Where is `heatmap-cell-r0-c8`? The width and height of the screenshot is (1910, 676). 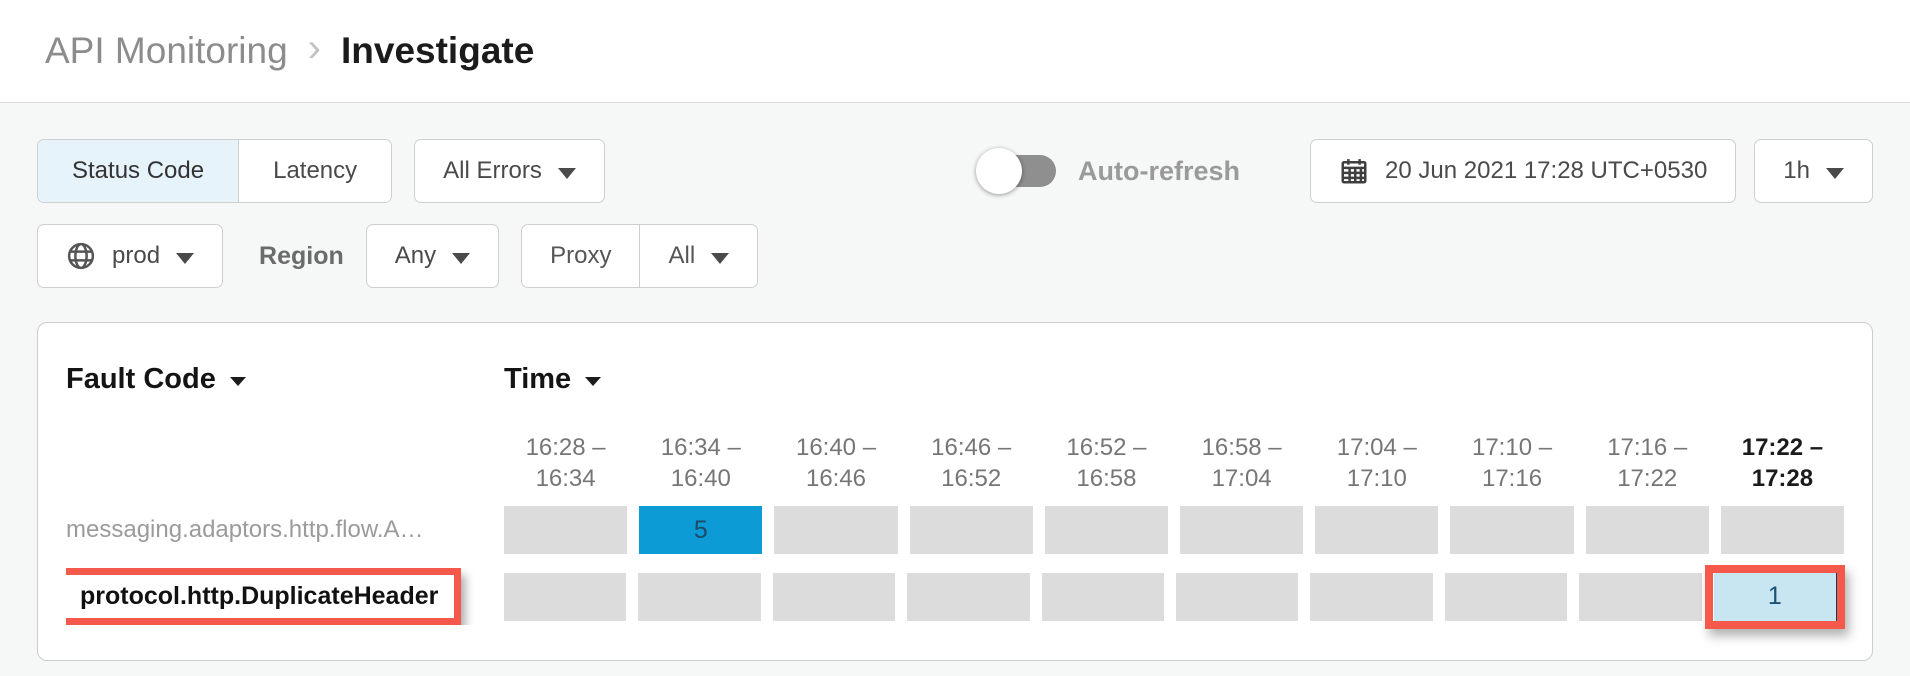 heatmap-cell-r0-c8 is located at coordinates (1647, 530).